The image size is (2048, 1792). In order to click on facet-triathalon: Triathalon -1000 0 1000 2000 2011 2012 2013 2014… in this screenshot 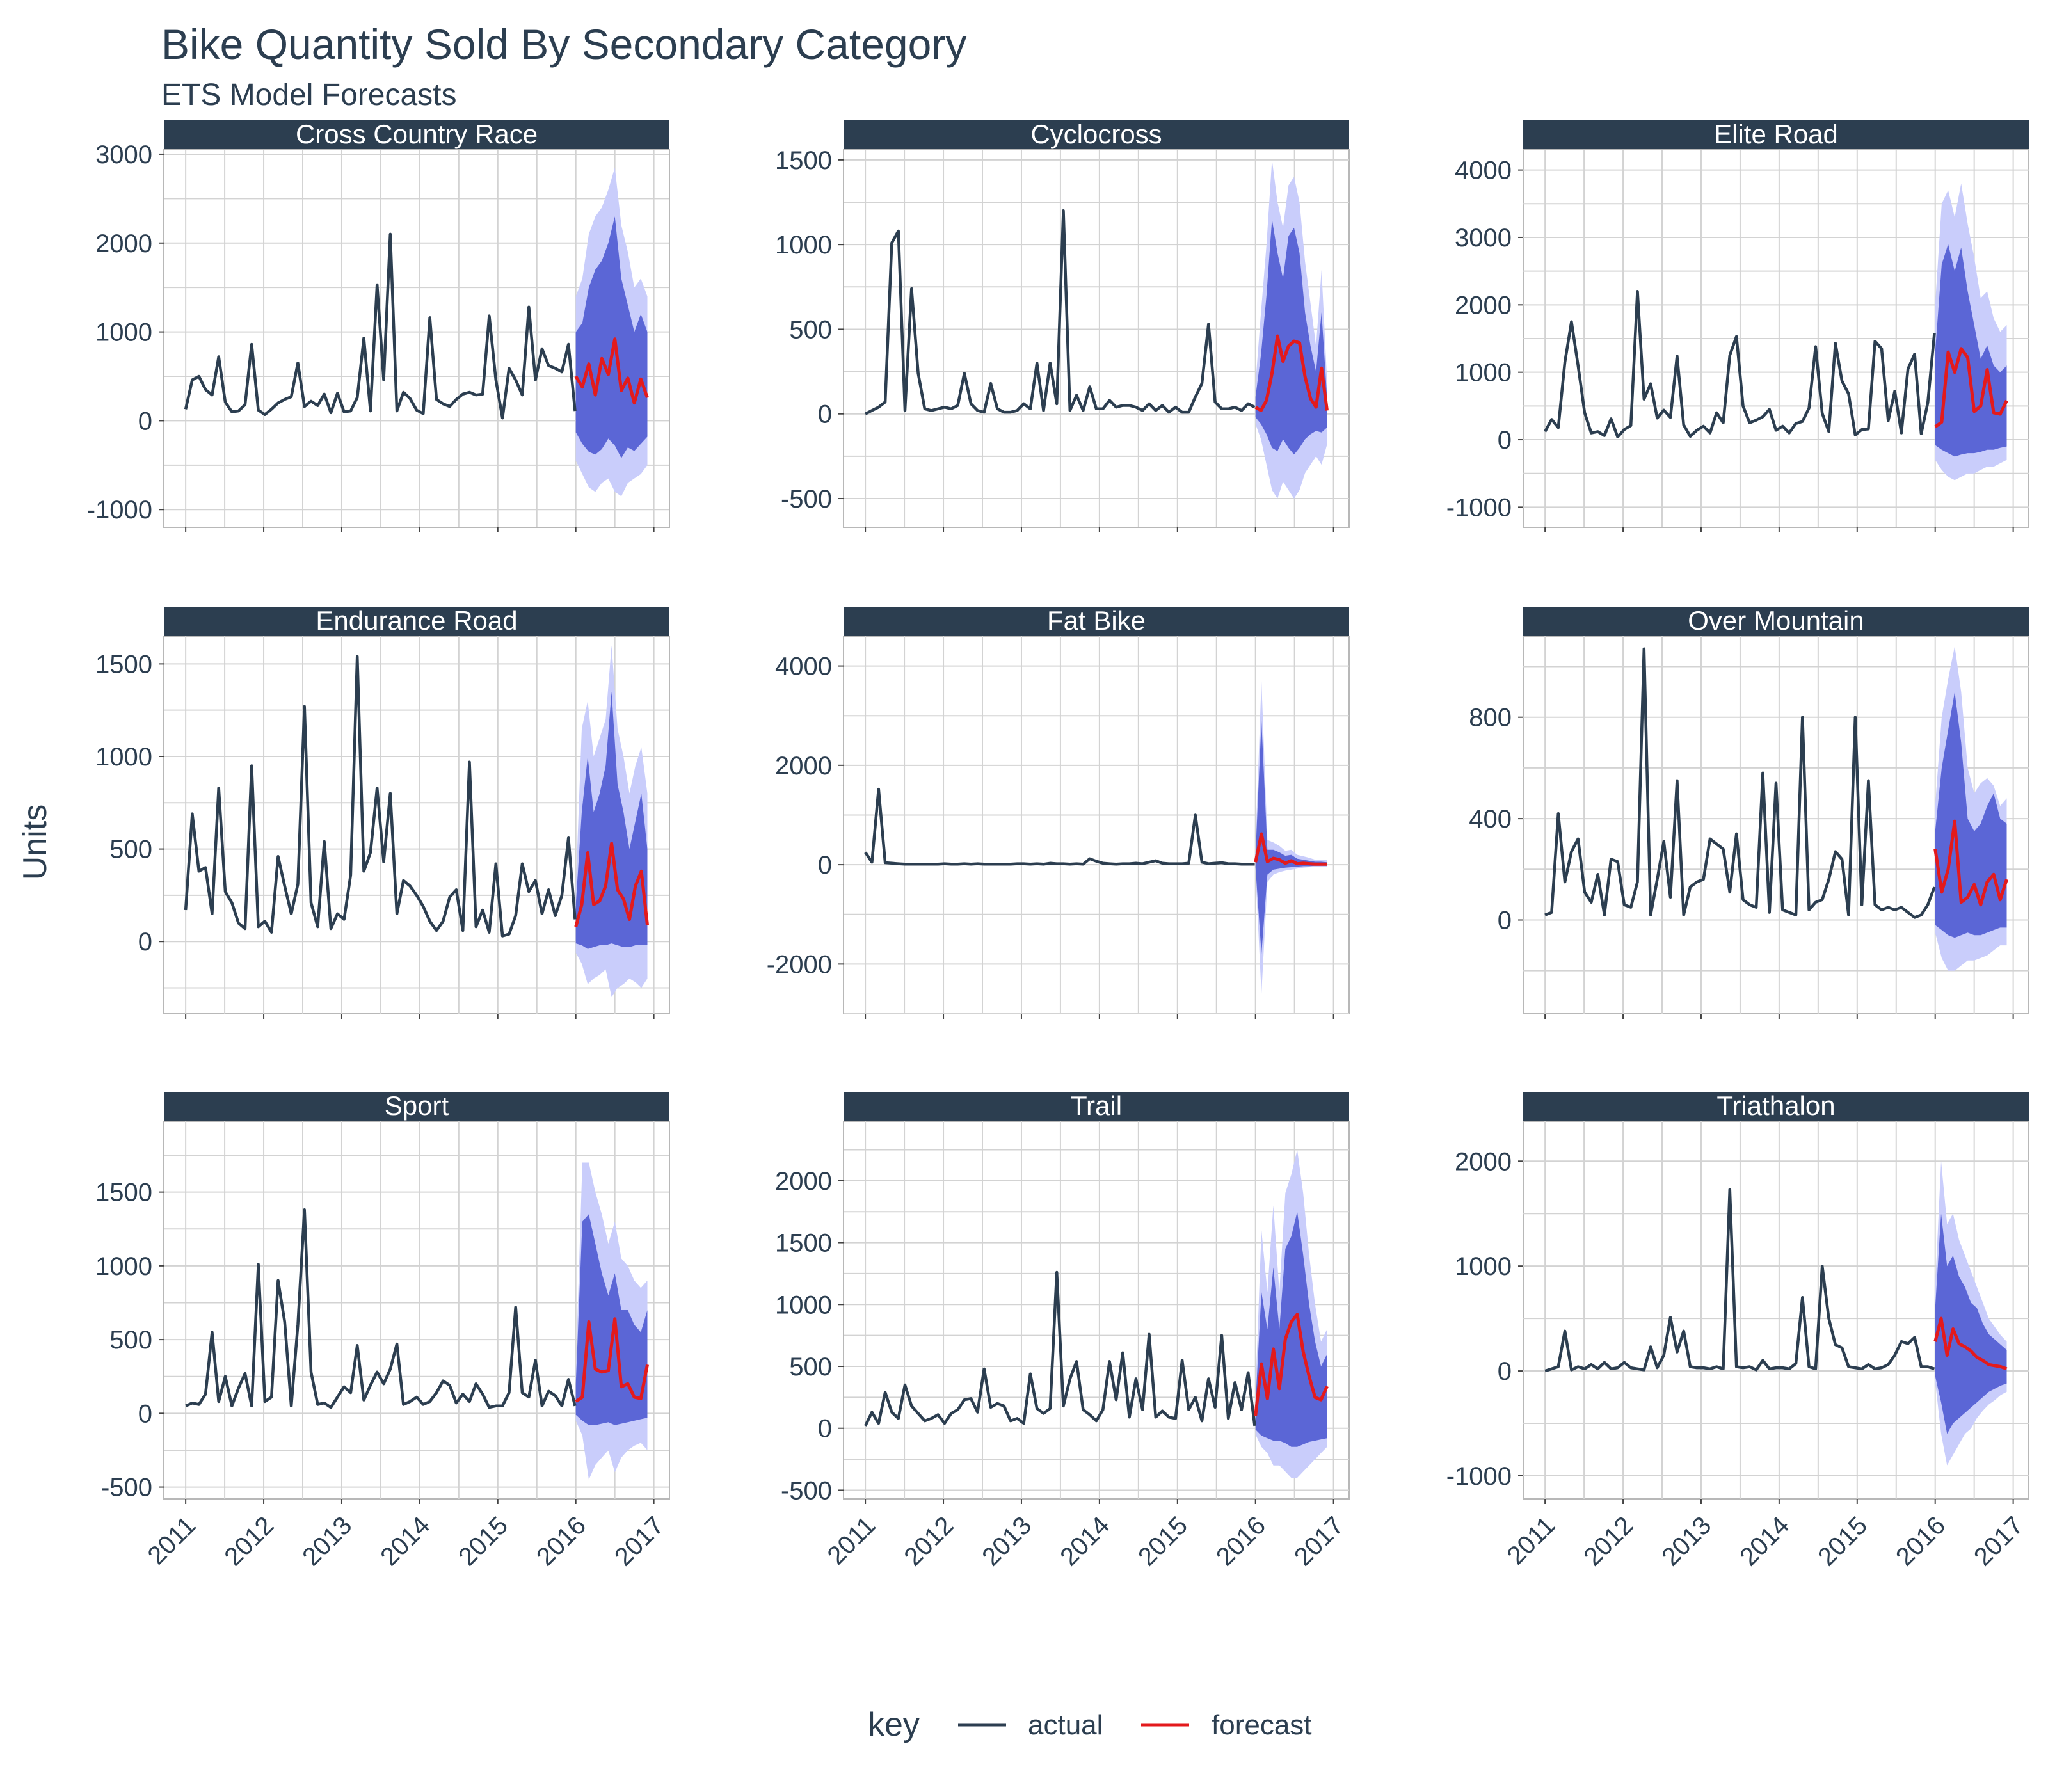, I will do `click(1737, 1331)`.